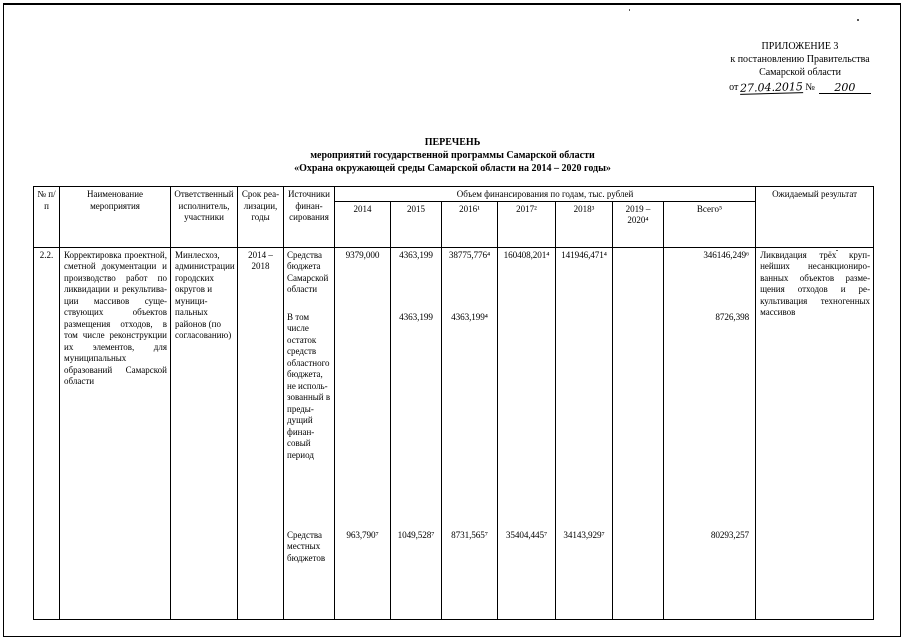 This screenshot has height=640, width=905. What do you see at coordinates (732, 316) in the screenshot?
I see `value-total-block2: 8726,398` at bounding box center [732, 316].